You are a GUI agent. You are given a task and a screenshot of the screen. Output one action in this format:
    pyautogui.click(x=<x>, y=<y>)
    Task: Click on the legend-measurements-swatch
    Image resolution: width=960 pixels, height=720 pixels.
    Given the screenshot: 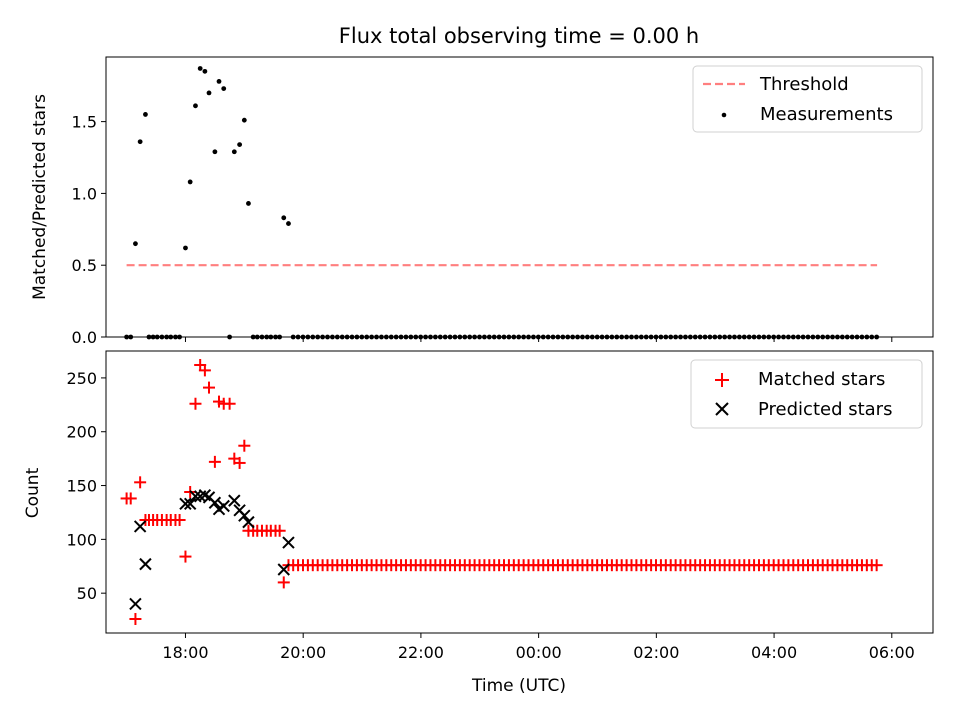 What is the action you would take?
    pyautogui.click(x=724, y=115)
    